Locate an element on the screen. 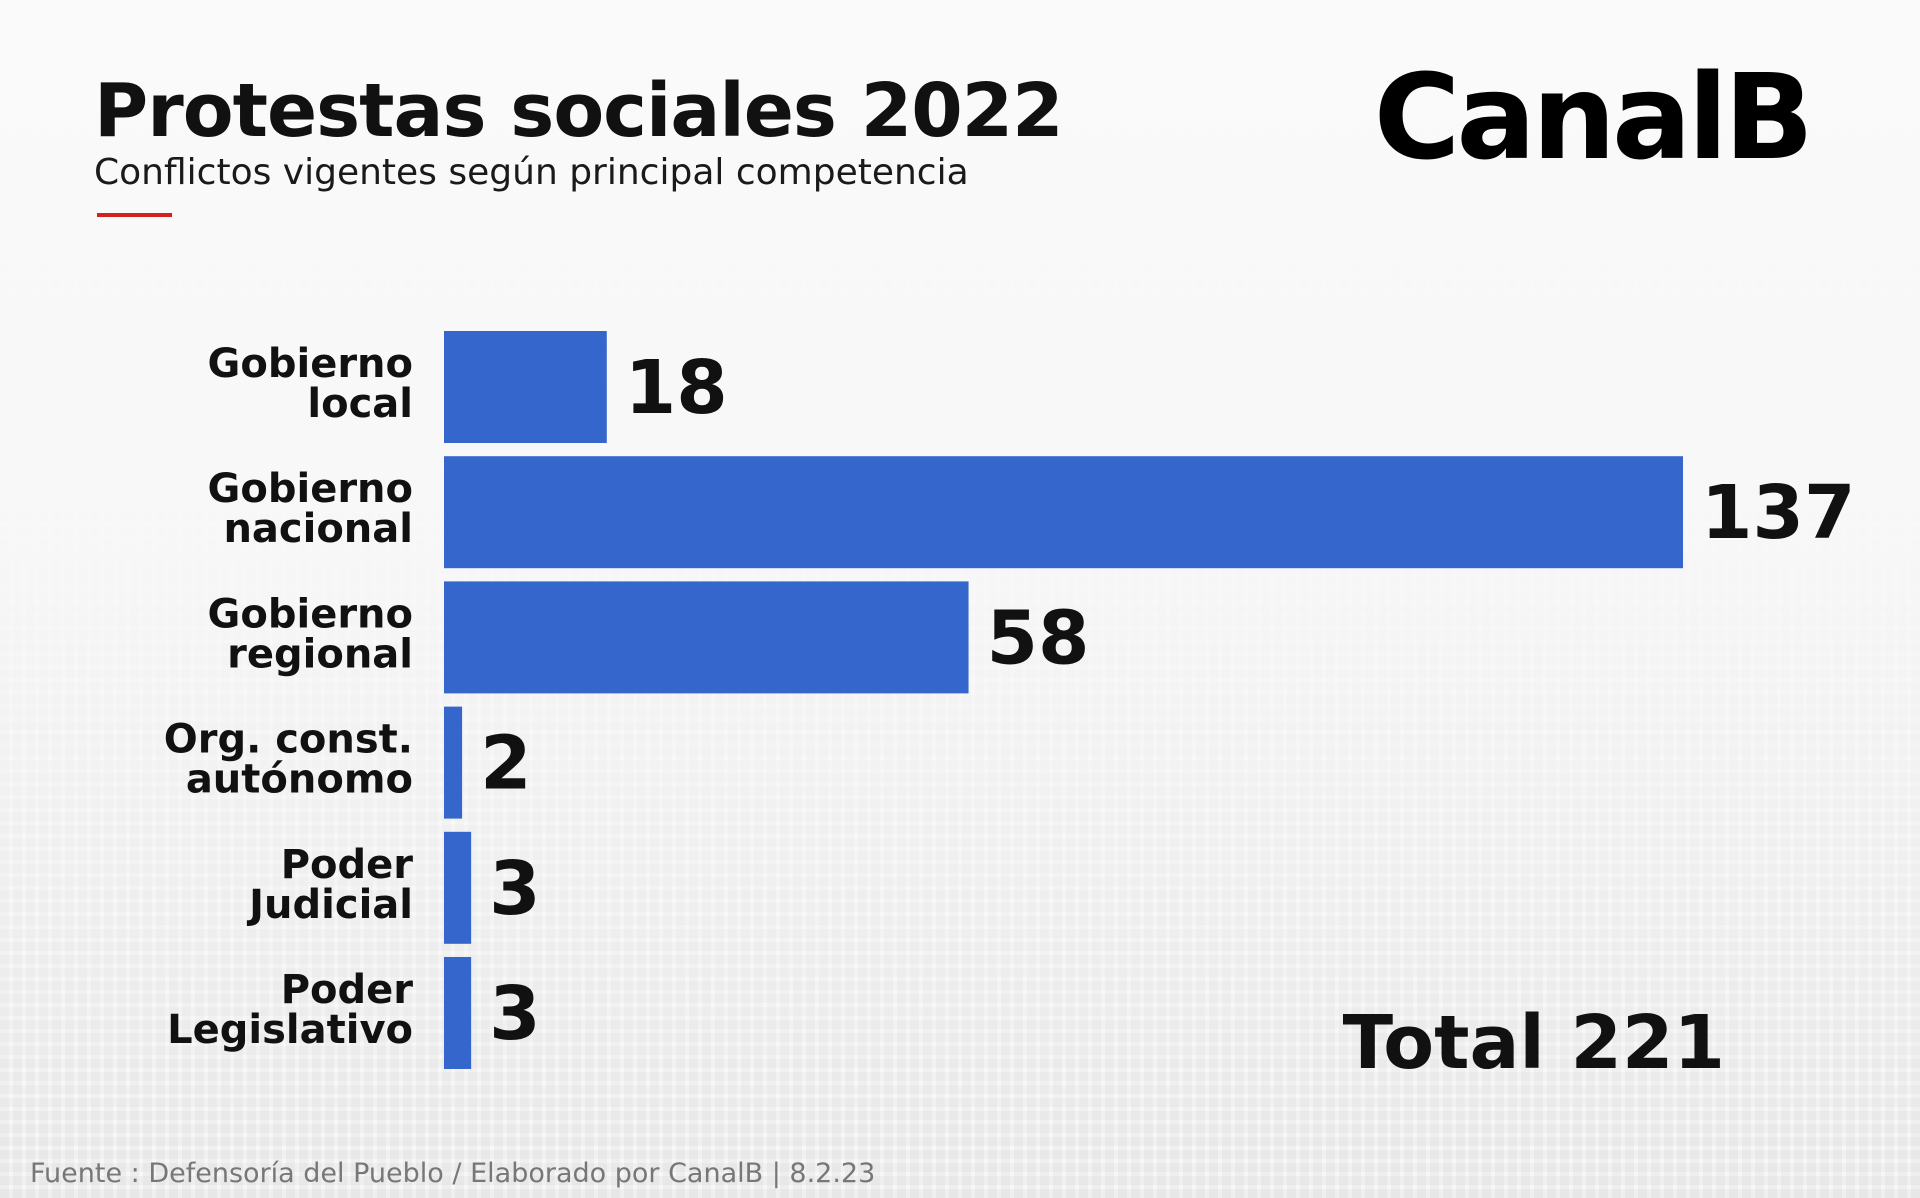 This screenshot has height=1198, width=1920. value-label-4: 3 is located at coordinates (514, 889).